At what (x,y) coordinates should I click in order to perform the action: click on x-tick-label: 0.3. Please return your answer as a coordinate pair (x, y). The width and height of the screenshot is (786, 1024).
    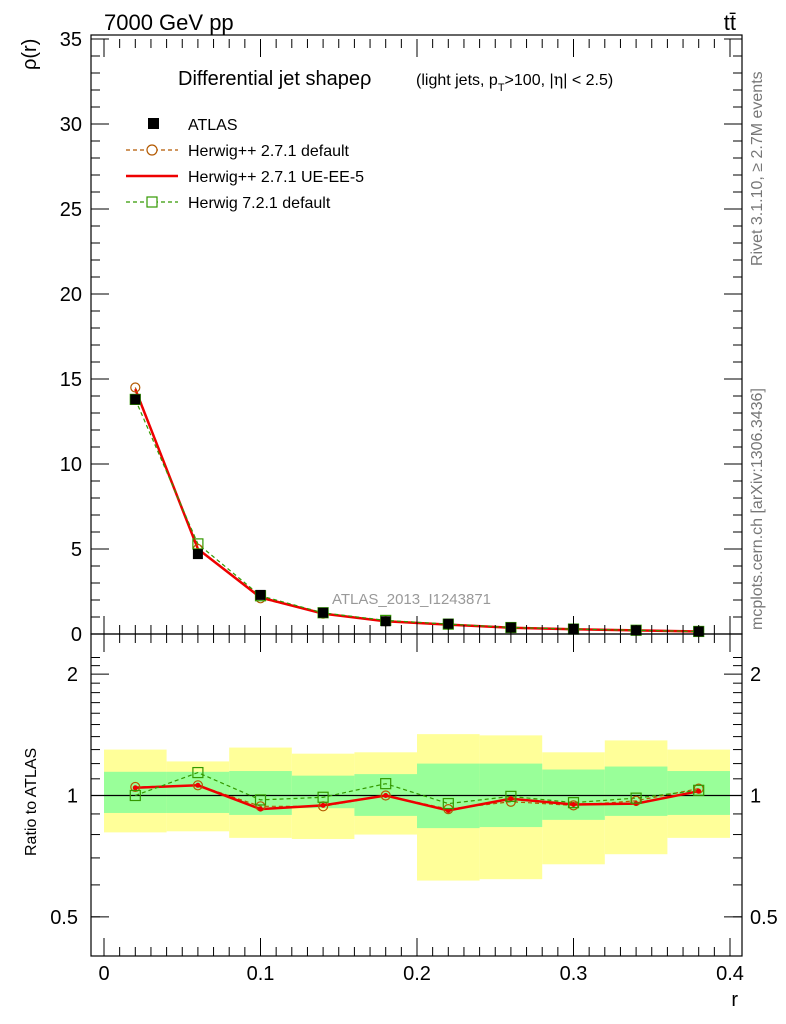
    Looking at the image, I should click on (574, 974).